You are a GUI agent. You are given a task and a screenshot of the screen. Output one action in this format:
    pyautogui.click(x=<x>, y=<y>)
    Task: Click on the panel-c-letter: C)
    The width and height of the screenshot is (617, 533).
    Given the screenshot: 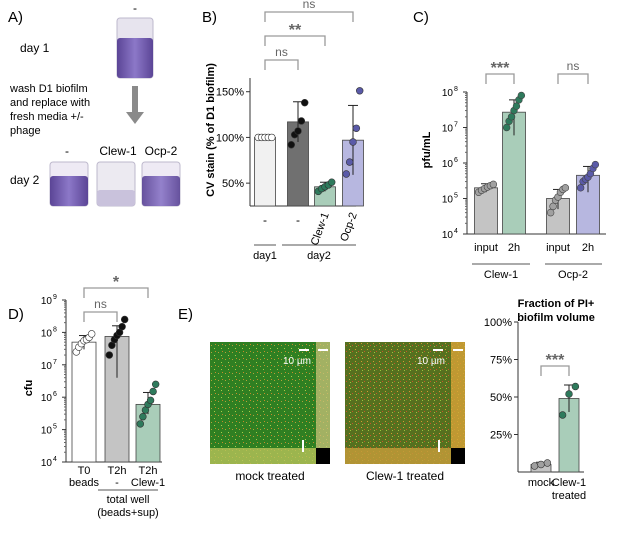 What is the action you would take?
    pyautogui.click(x=421, y=17)
    